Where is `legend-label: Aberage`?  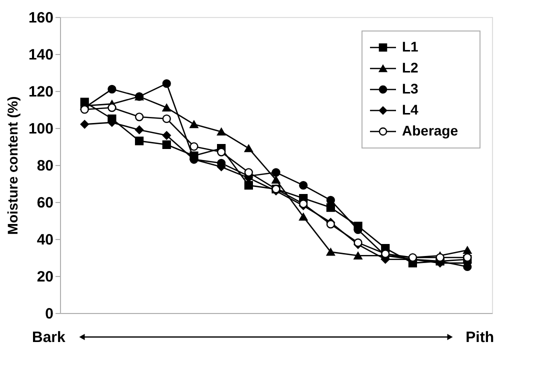
legend-label: Aberage is located at coordinates (430, 130).